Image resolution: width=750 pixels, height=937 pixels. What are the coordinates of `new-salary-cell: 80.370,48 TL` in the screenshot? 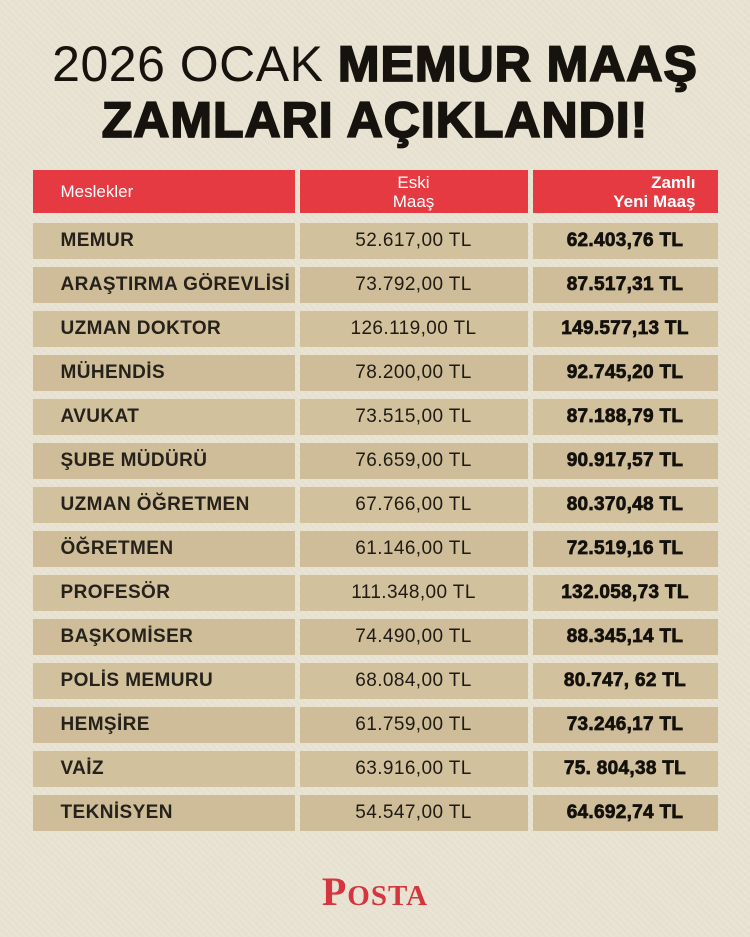 It's located at (625, 505).